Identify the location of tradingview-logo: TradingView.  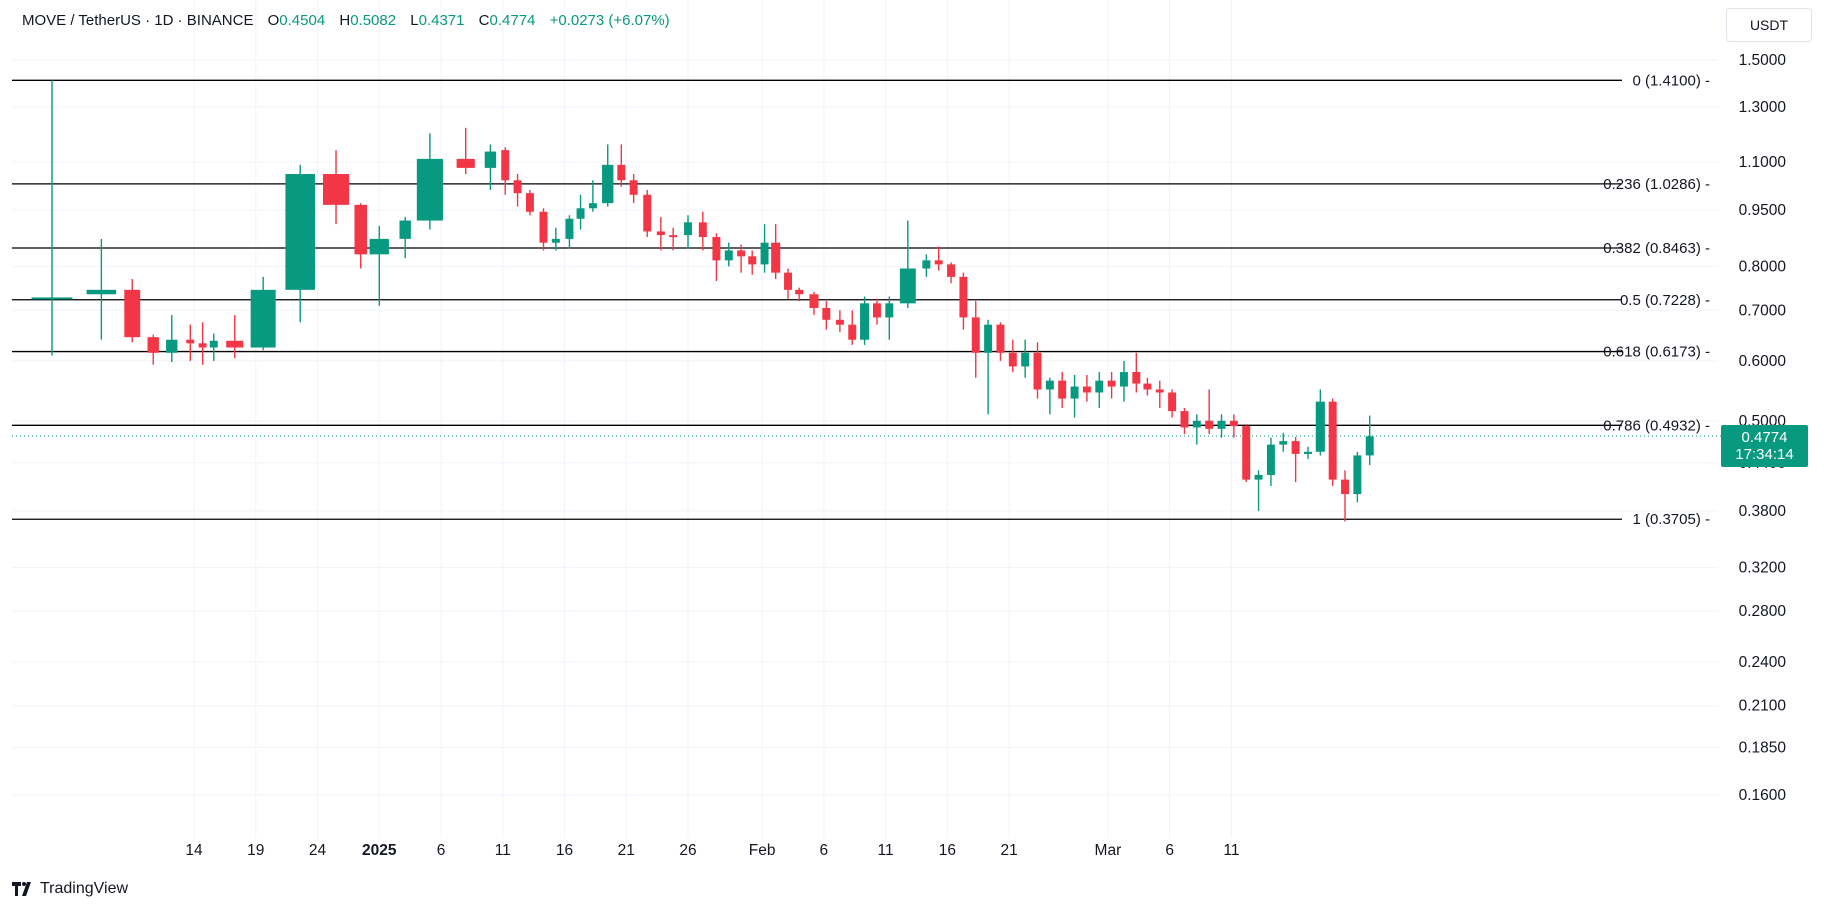
(70, 889).